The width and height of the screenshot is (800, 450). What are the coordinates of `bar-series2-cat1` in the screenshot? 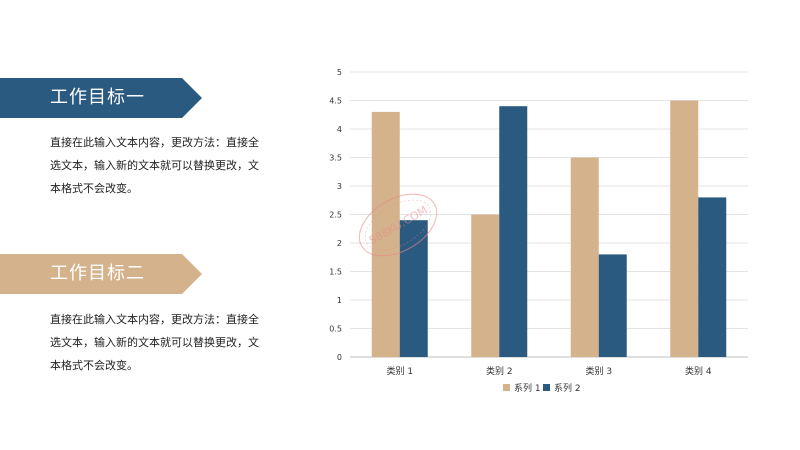 It's located at (413, 288).